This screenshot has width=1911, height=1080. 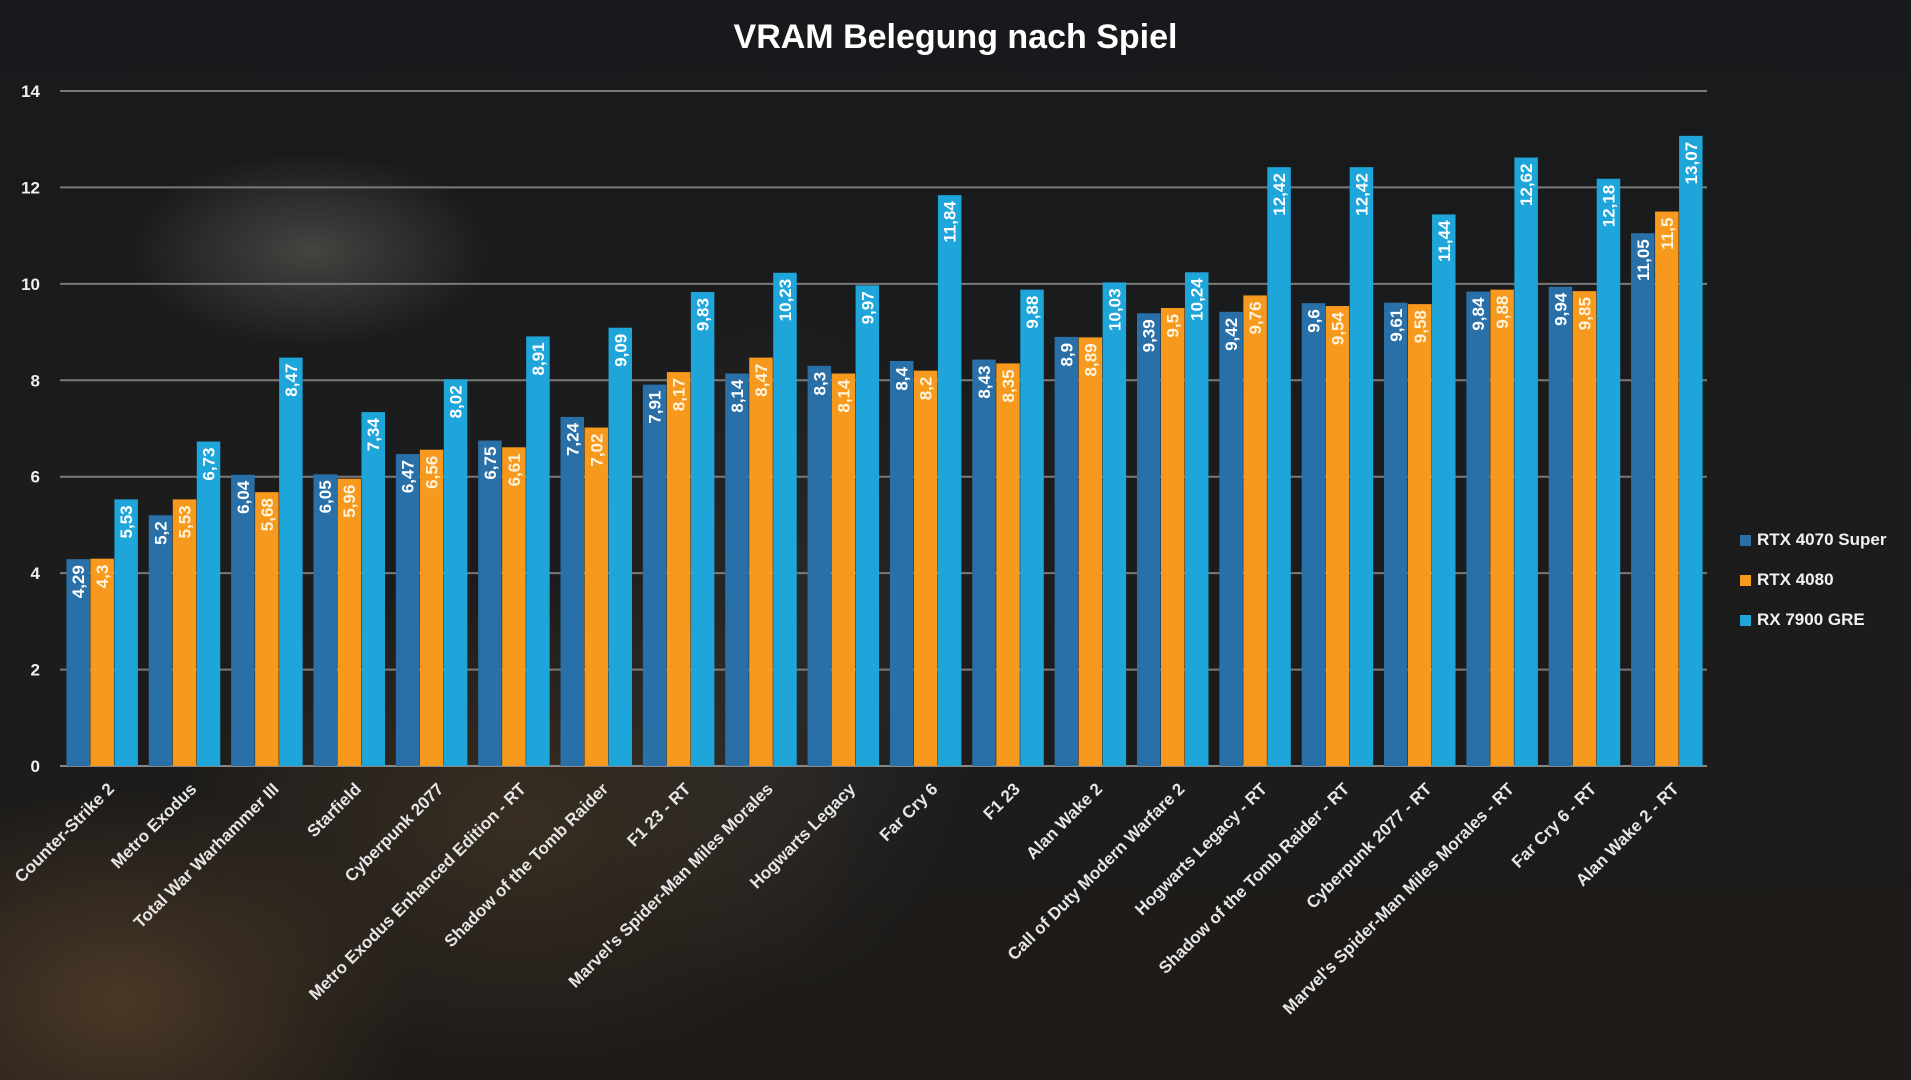 What do you see at coordinates (785, 300) in the screenshot?
I see `data-label: 10,23` at bounding box center [785, 300].